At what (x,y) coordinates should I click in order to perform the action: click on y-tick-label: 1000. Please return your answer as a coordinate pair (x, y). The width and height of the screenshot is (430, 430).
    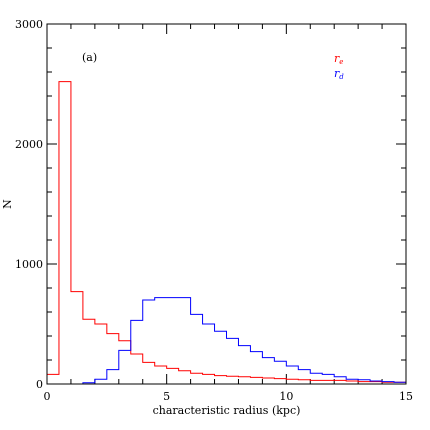
    Looking at the image, I should click on (29, 264).